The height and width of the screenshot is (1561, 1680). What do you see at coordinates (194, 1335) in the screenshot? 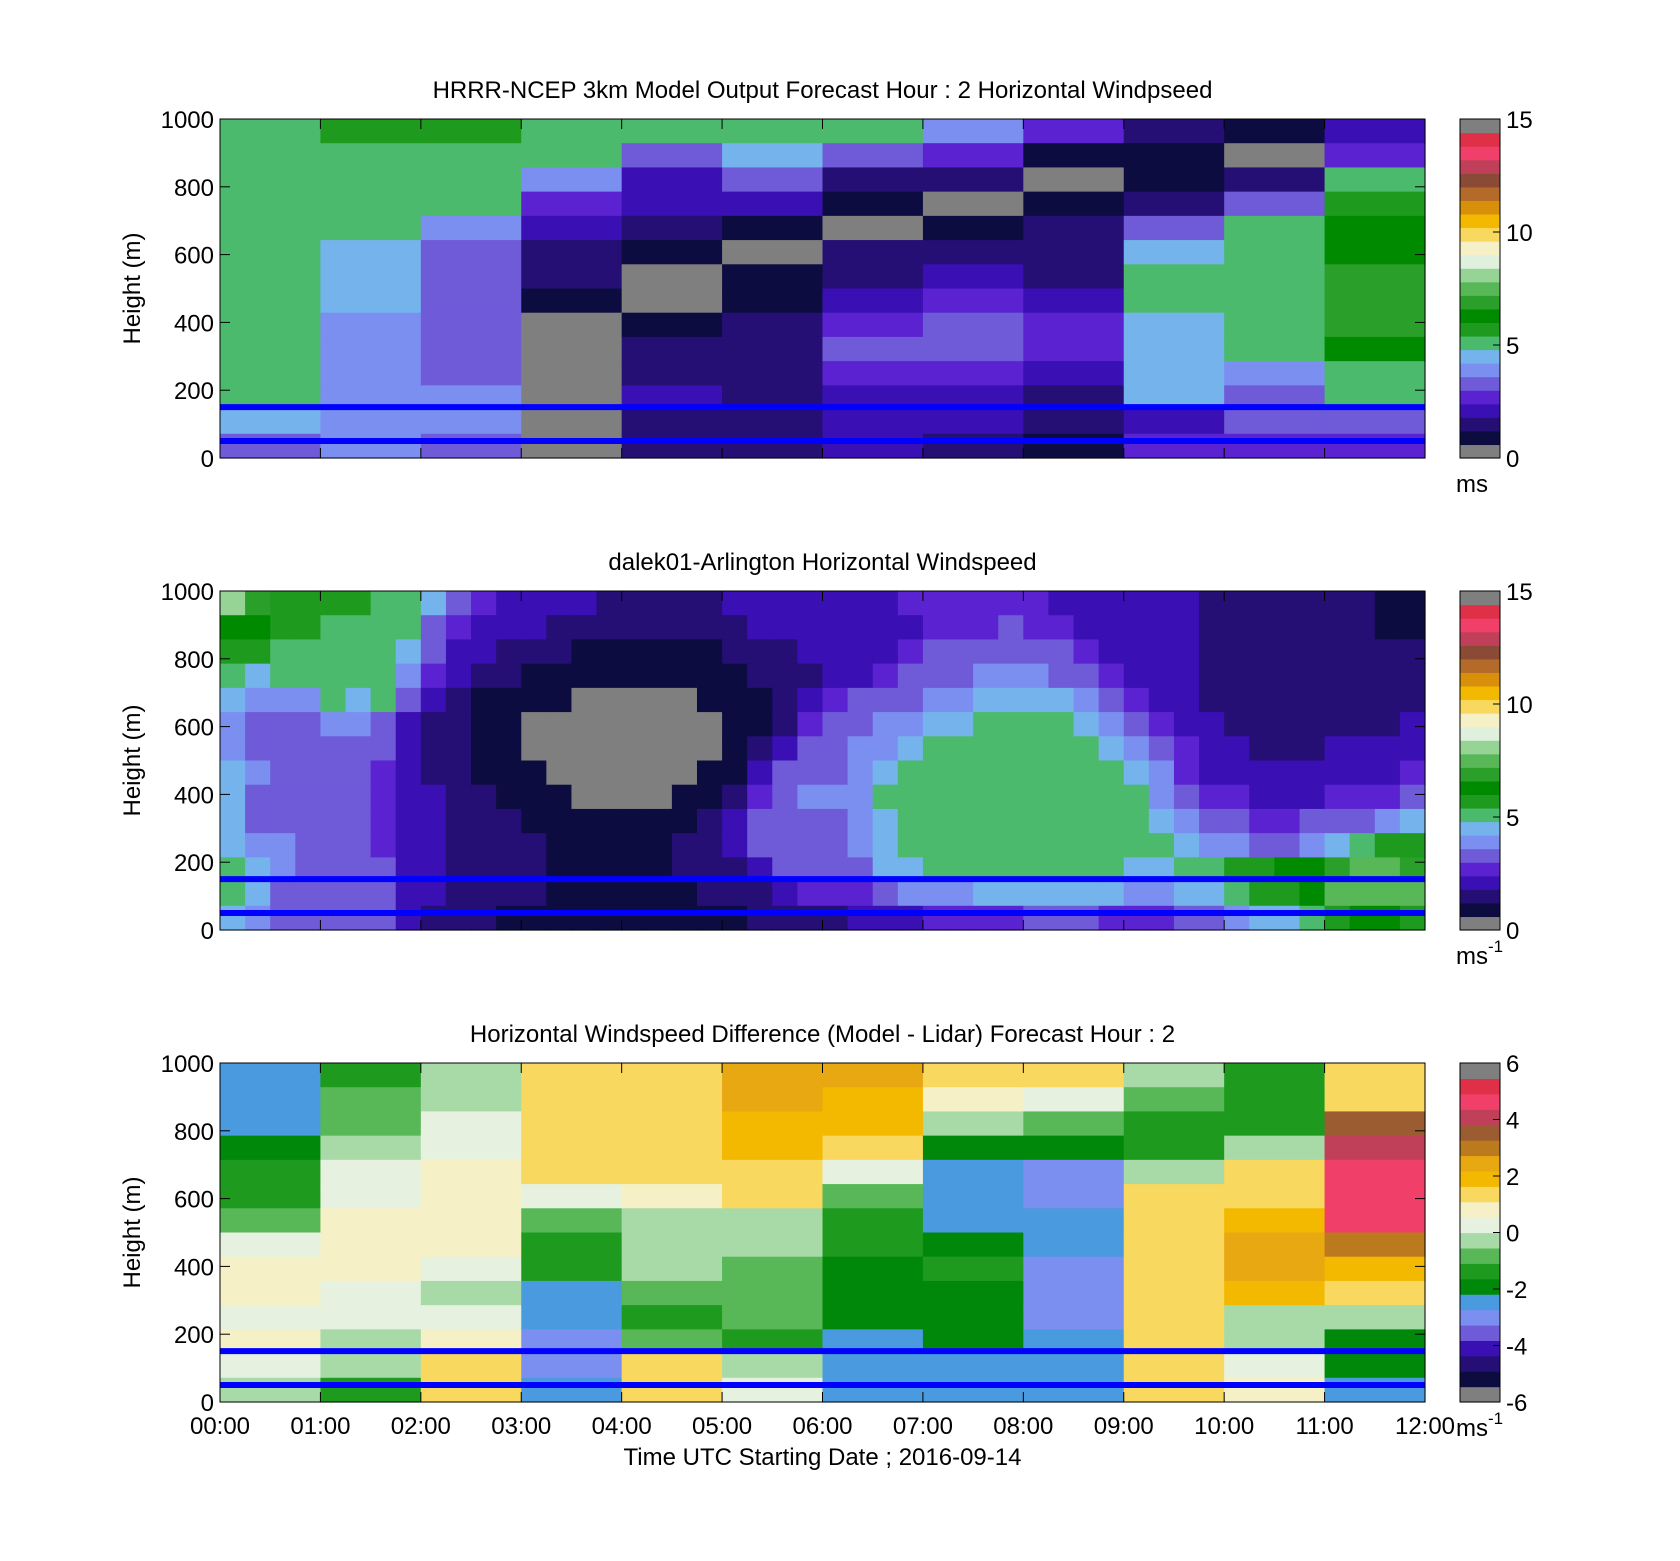
I see `y-tick-label: 200` at bounding box center [194, 1335].